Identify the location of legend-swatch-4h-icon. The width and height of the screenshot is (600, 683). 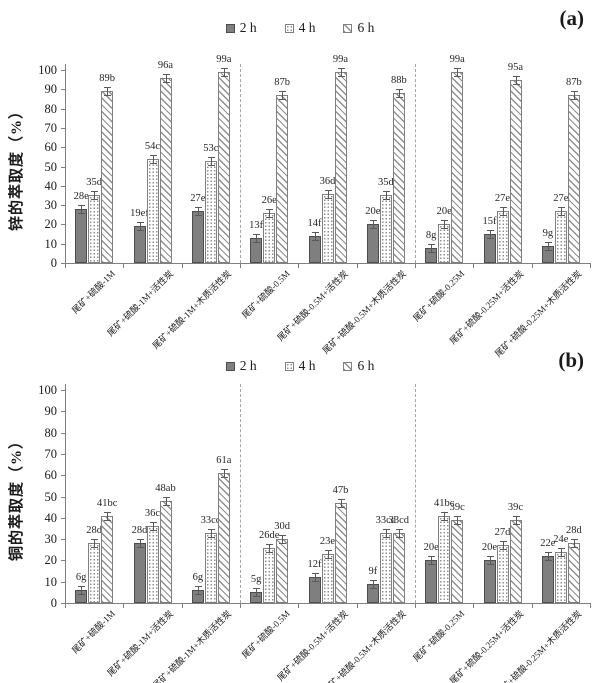
(289, 28).